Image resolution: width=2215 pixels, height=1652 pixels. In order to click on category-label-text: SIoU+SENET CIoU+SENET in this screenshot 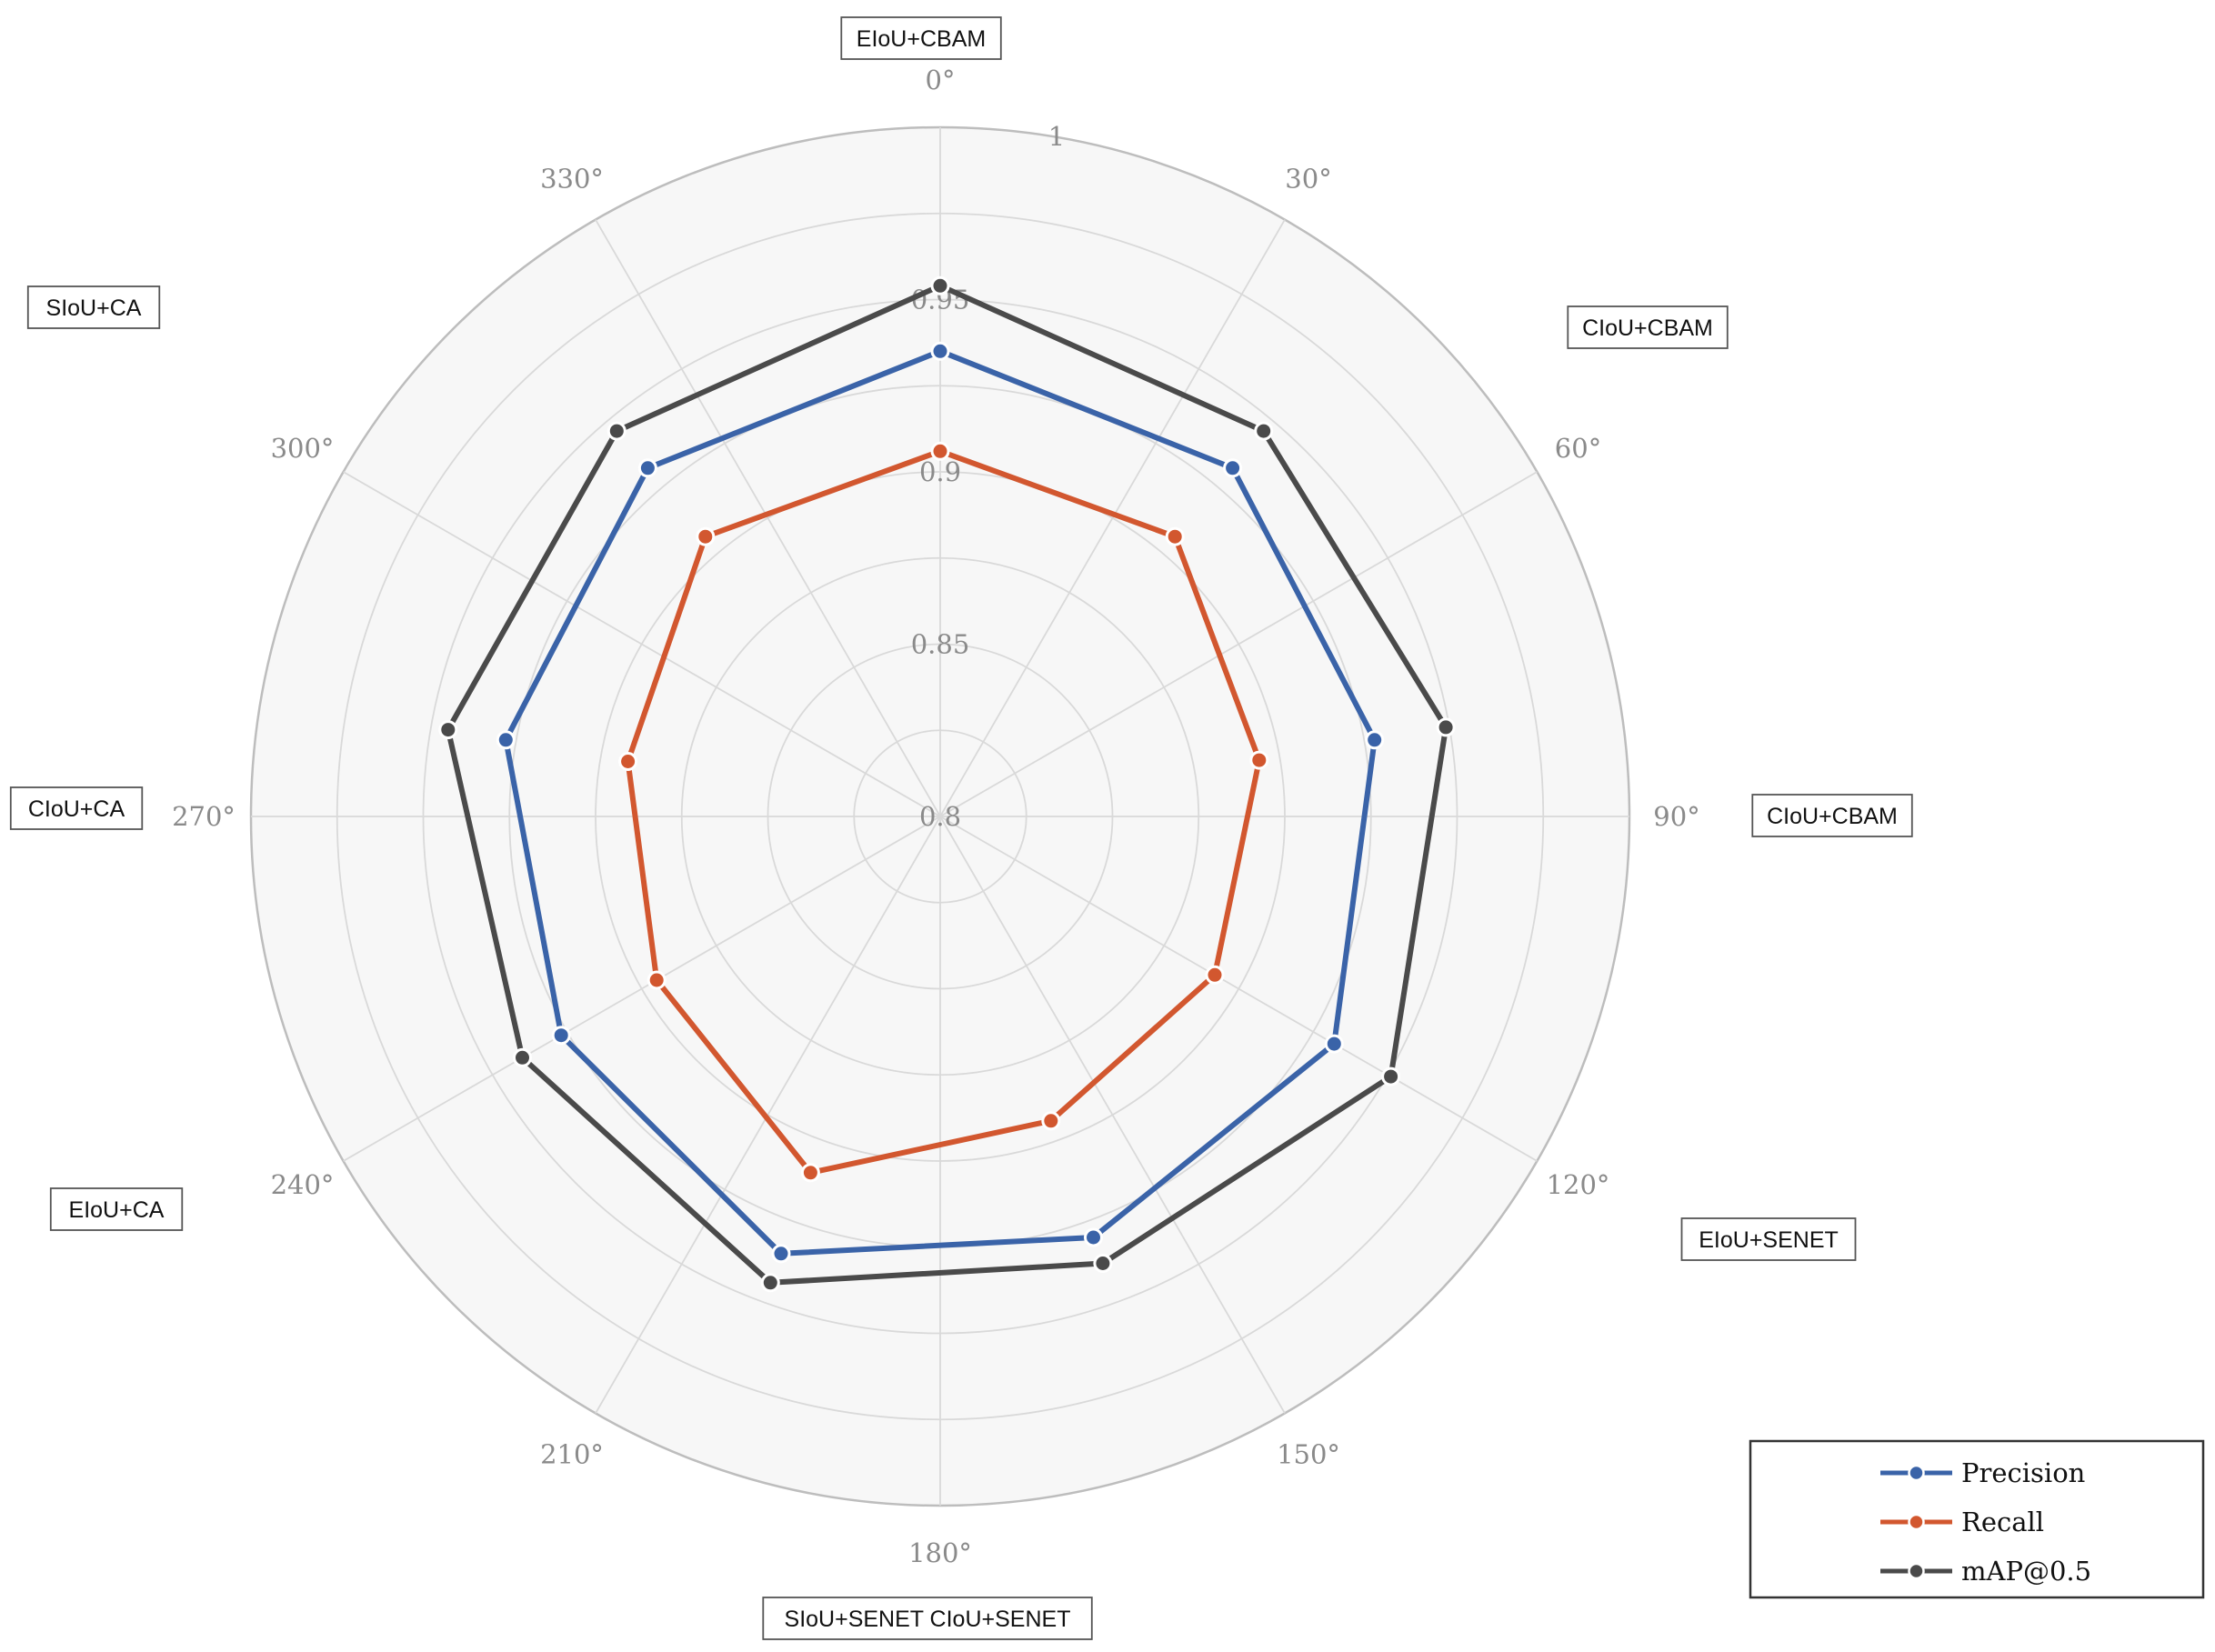, I will do `click(928, 1620)`.